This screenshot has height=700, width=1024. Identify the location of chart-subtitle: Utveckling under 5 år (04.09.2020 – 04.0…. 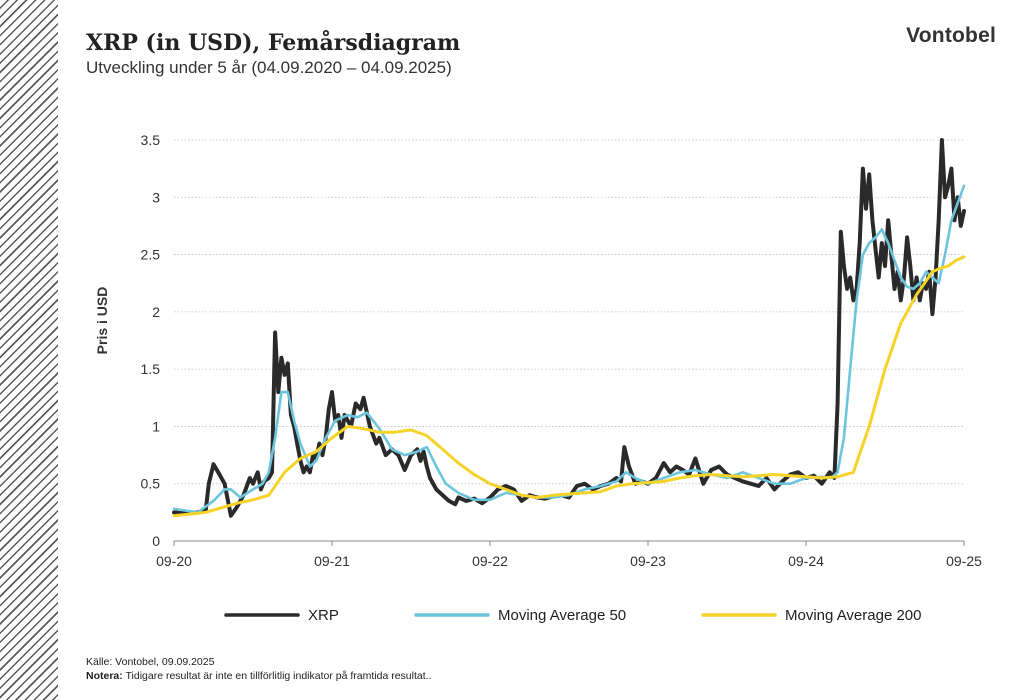
(269, 67).